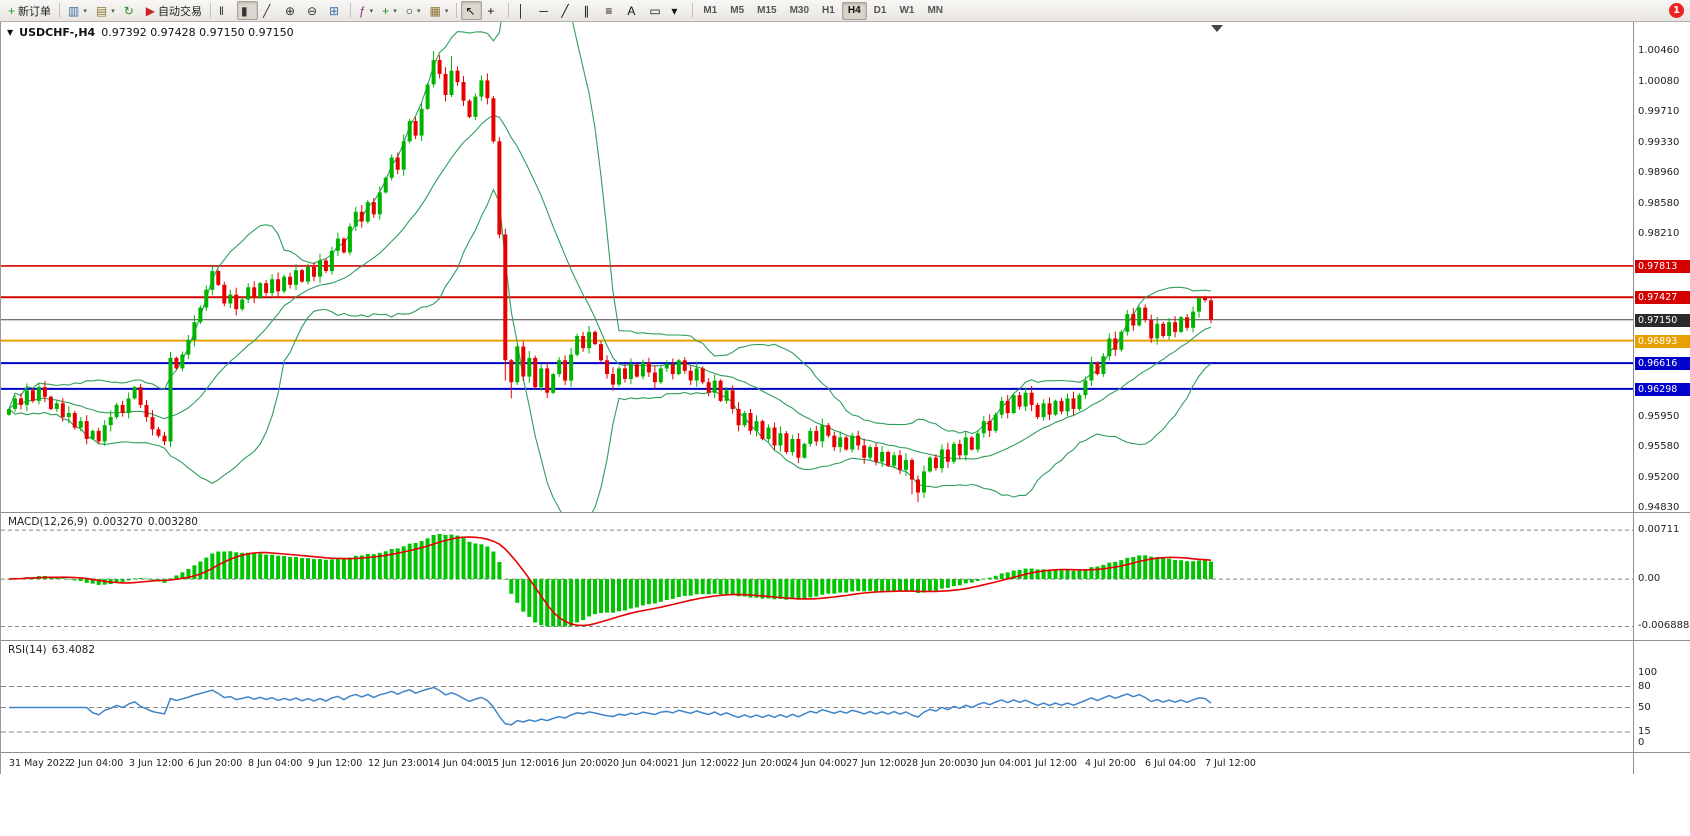 This screenshot has height=836, width=1690. Describe the element at coordinates (1662, 320) in the screenshot. I see `price-badge: 0.97150` at that location.